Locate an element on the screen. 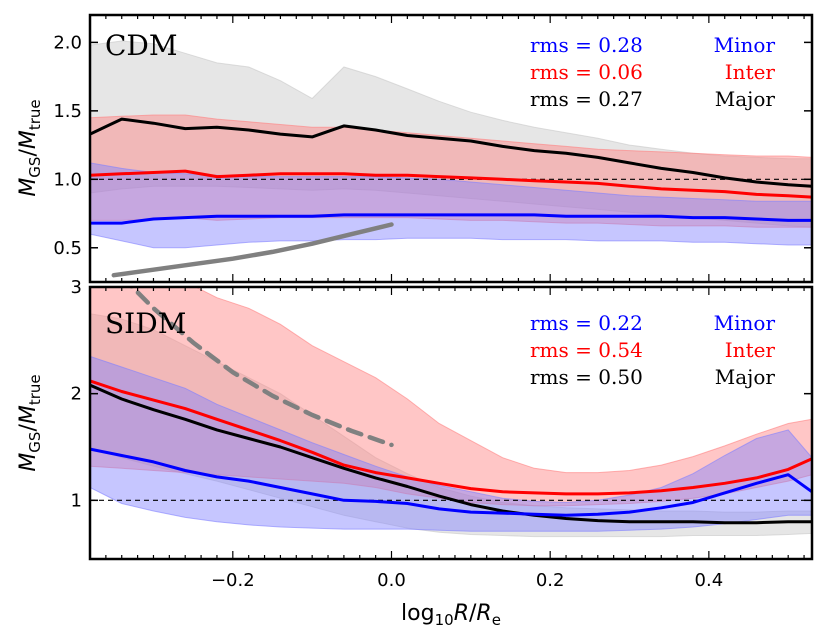 The image size is (831, 635). cdm-guide-curve is located at coordinates (252, 250).